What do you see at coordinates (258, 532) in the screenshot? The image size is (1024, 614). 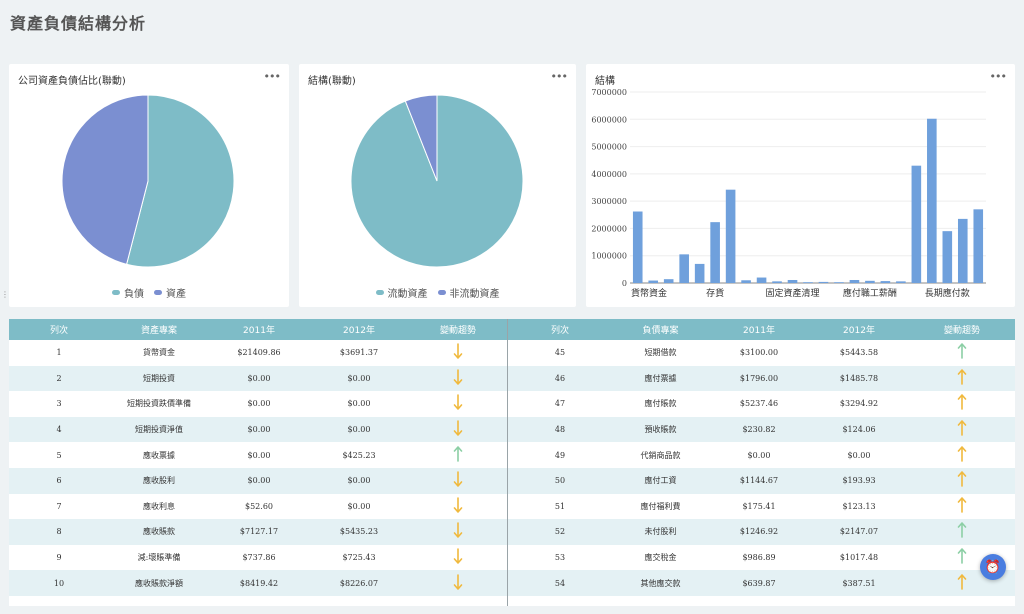 I see `table-row: 8 應收賬款 $7127.17 $5435.23` at bounding box center [258, 532].